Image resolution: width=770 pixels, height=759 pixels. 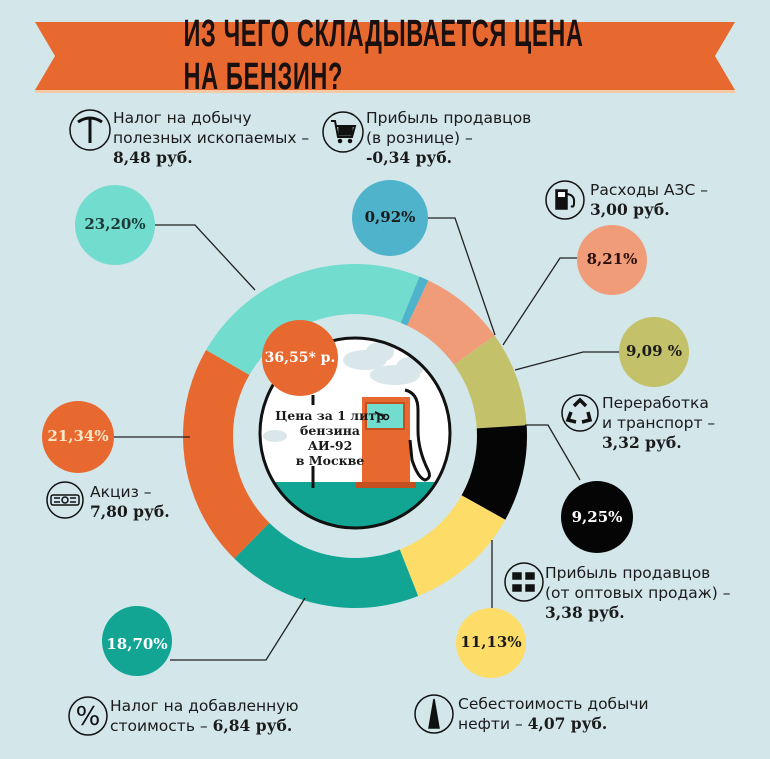 I want to click on multiple-carts-icon, so click(x=524, y=582).